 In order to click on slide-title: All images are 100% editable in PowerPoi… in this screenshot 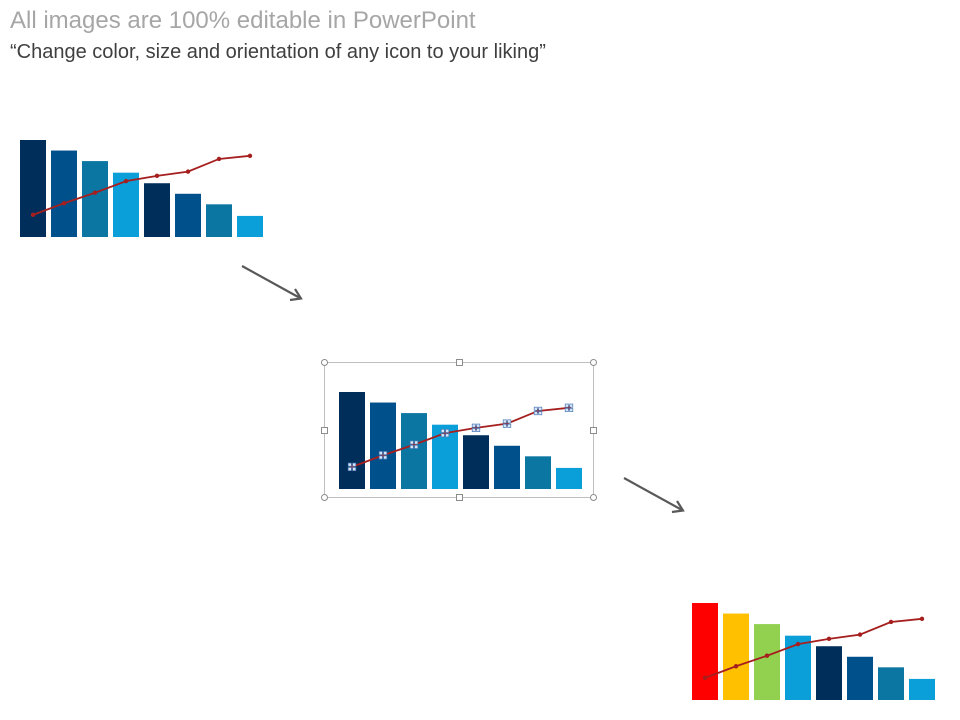, I will do `click(243, 20)`.